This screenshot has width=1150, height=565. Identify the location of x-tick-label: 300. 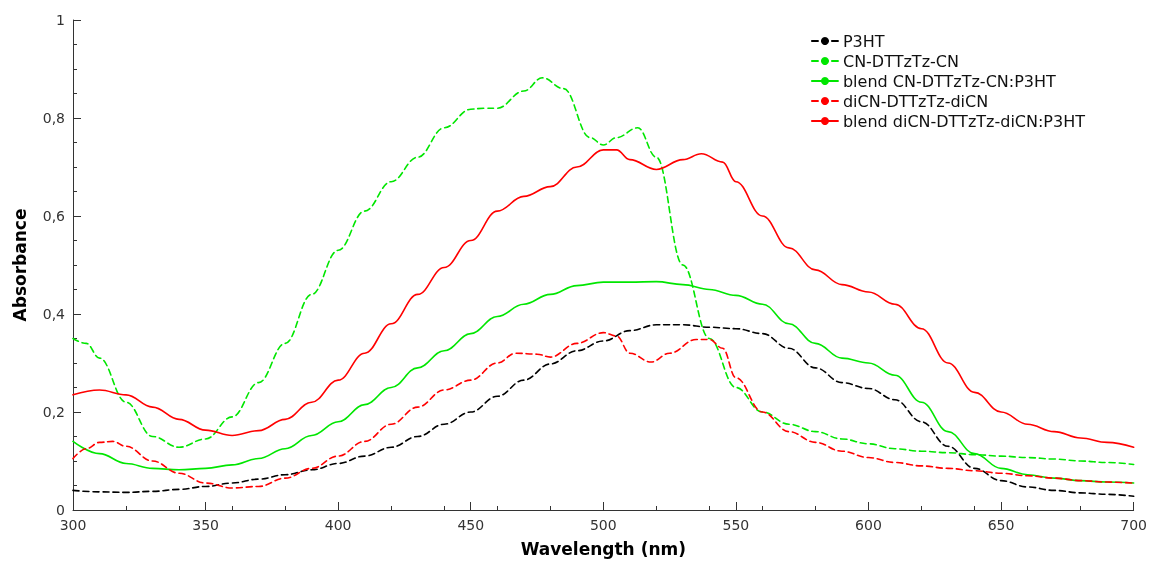
(73, 525).